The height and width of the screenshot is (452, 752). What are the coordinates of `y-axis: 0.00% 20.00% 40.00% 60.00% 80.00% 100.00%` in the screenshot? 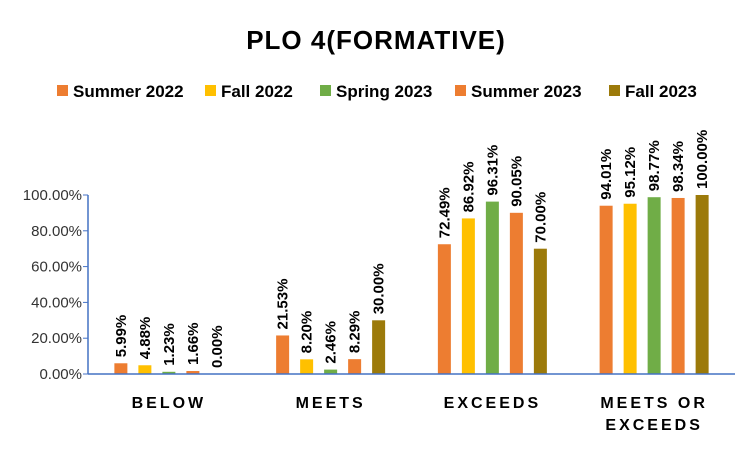 It's located at (56, 285).